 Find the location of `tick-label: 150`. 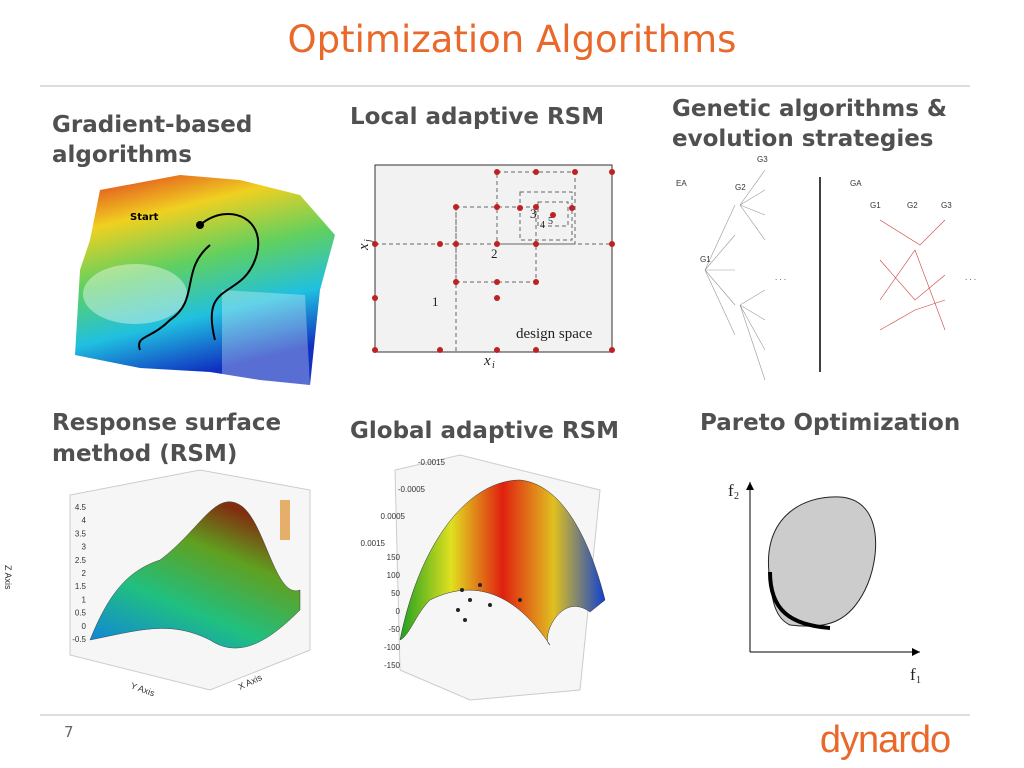

tick-label: 150 is located at coordinates (394, 557).